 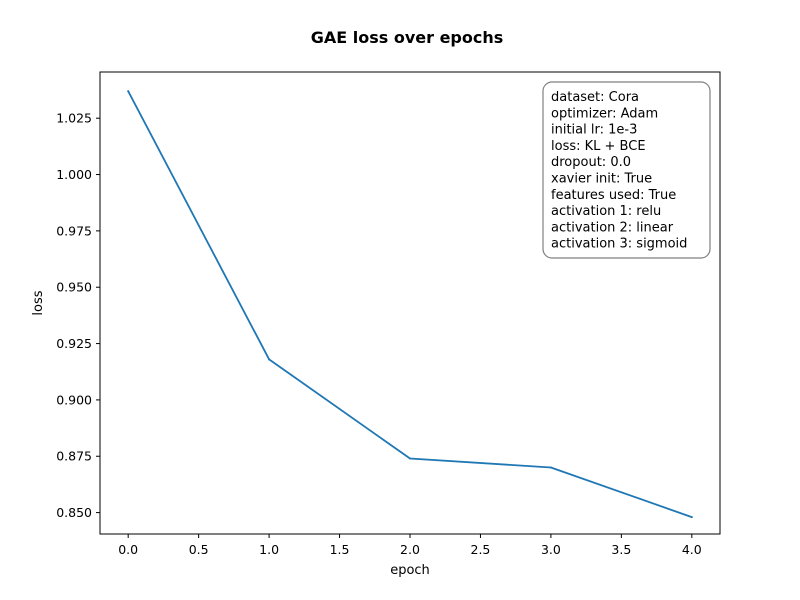 I want to click on x-tick-label: 4.0, so click(x=692, y=549).